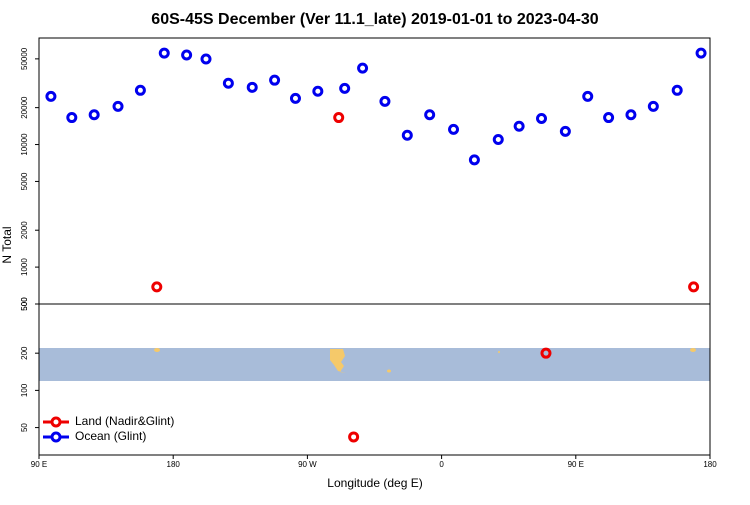  What do you see at coordinates (24, 144) in the screenshot?
I see `y-tick-label: 10000` at bounding box center [24, 144].